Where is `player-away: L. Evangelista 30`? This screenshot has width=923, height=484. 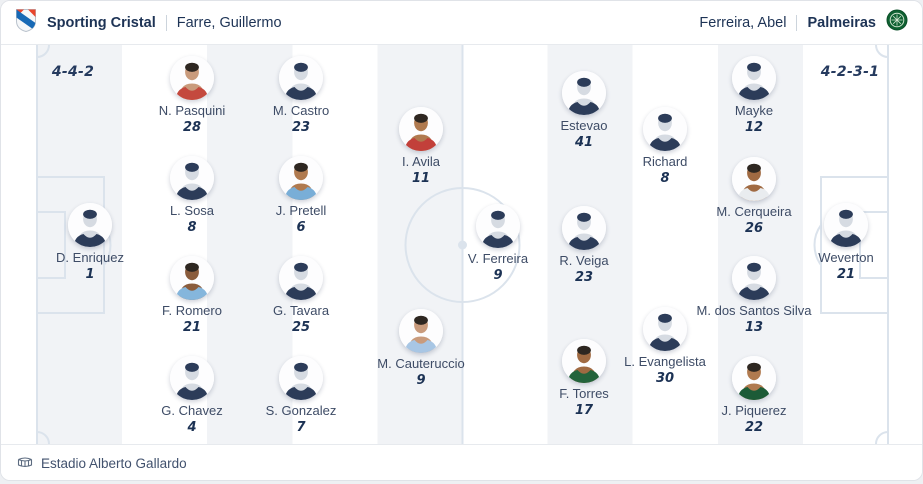
player-away: L. Evangelista 30 is located at coordinates (665, 347).